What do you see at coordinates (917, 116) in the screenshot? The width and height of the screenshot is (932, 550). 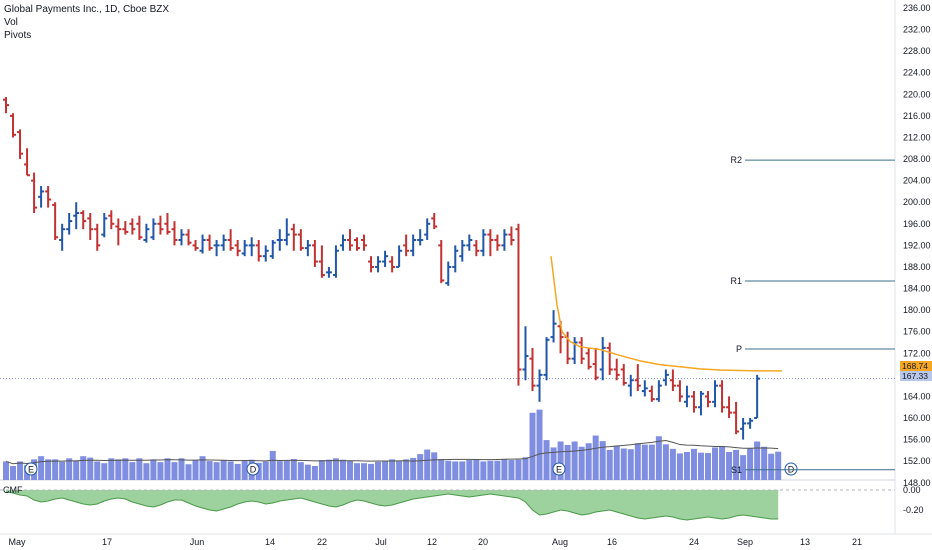 I see `price-tick-label: 216.00` at bounding box center [917, 116].